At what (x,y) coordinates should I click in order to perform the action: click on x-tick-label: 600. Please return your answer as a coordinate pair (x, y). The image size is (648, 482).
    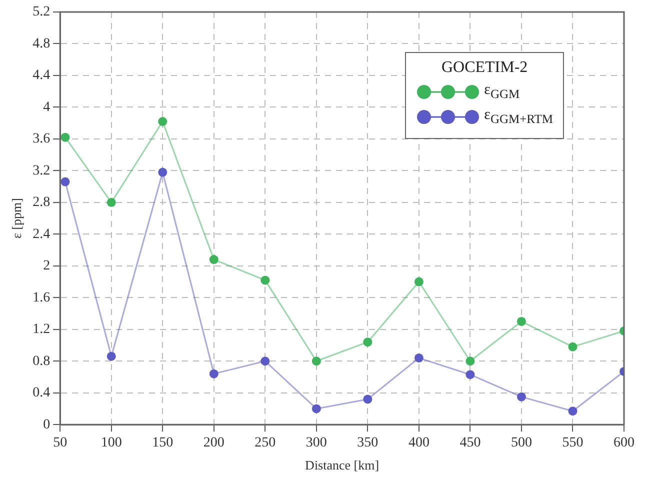
    Looking at the image, I should click on (624, 443).